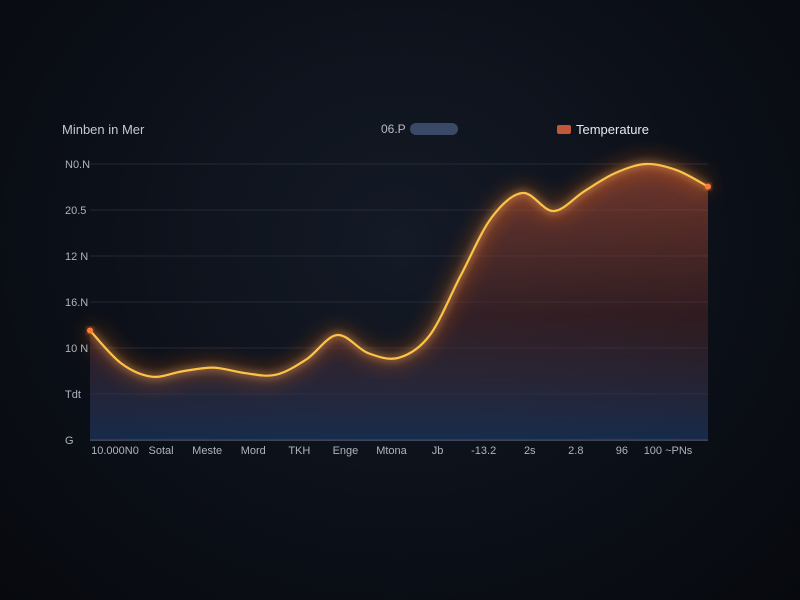 This screenshot has width=800, height=600. I want to click on x-tick-label: 10.000N0, so click(115, 451).